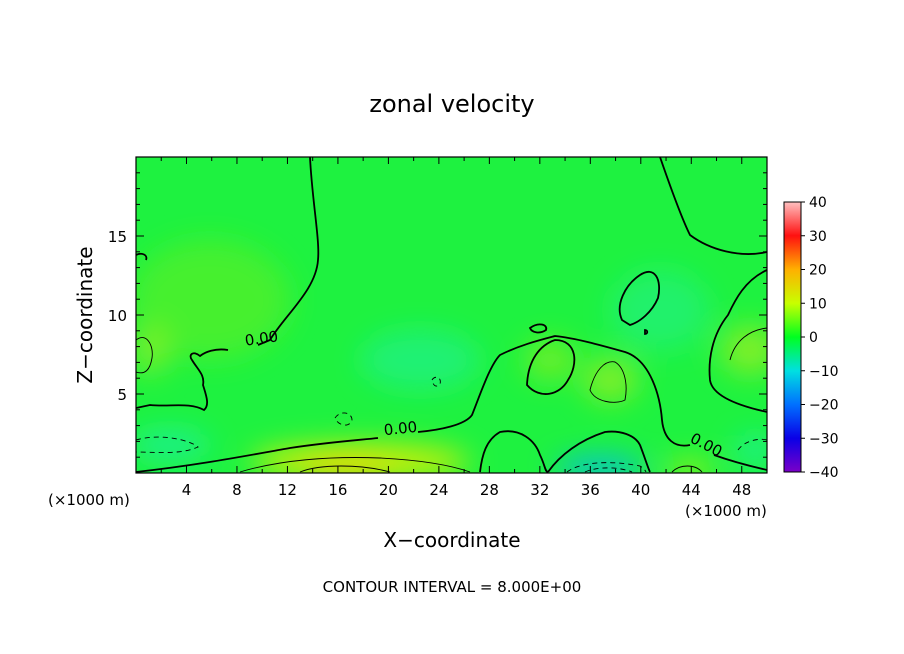 The width and height of the screenshot is (904, 654). I want to click on y-tick-label: 10, so click(117, 316).